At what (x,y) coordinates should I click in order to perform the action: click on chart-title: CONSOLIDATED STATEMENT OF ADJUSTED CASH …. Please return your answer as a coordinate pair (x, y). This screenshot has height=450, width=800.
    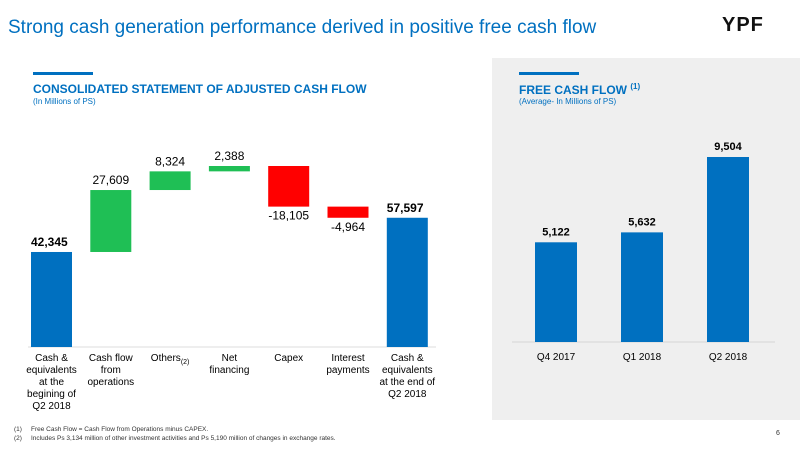
    Looking at the image, I should click on (200, 89).